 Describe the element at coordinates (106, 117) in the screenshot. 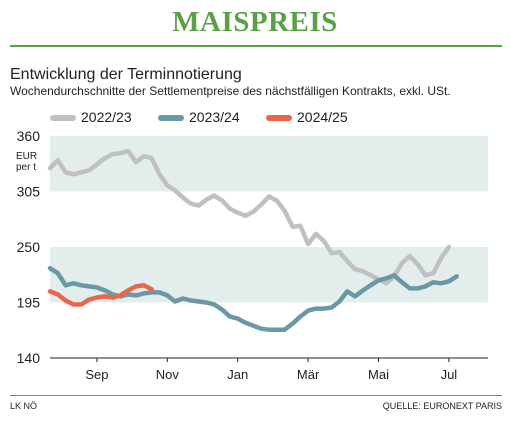

I see `legend-label-2022-23: 2022/23` at that location.